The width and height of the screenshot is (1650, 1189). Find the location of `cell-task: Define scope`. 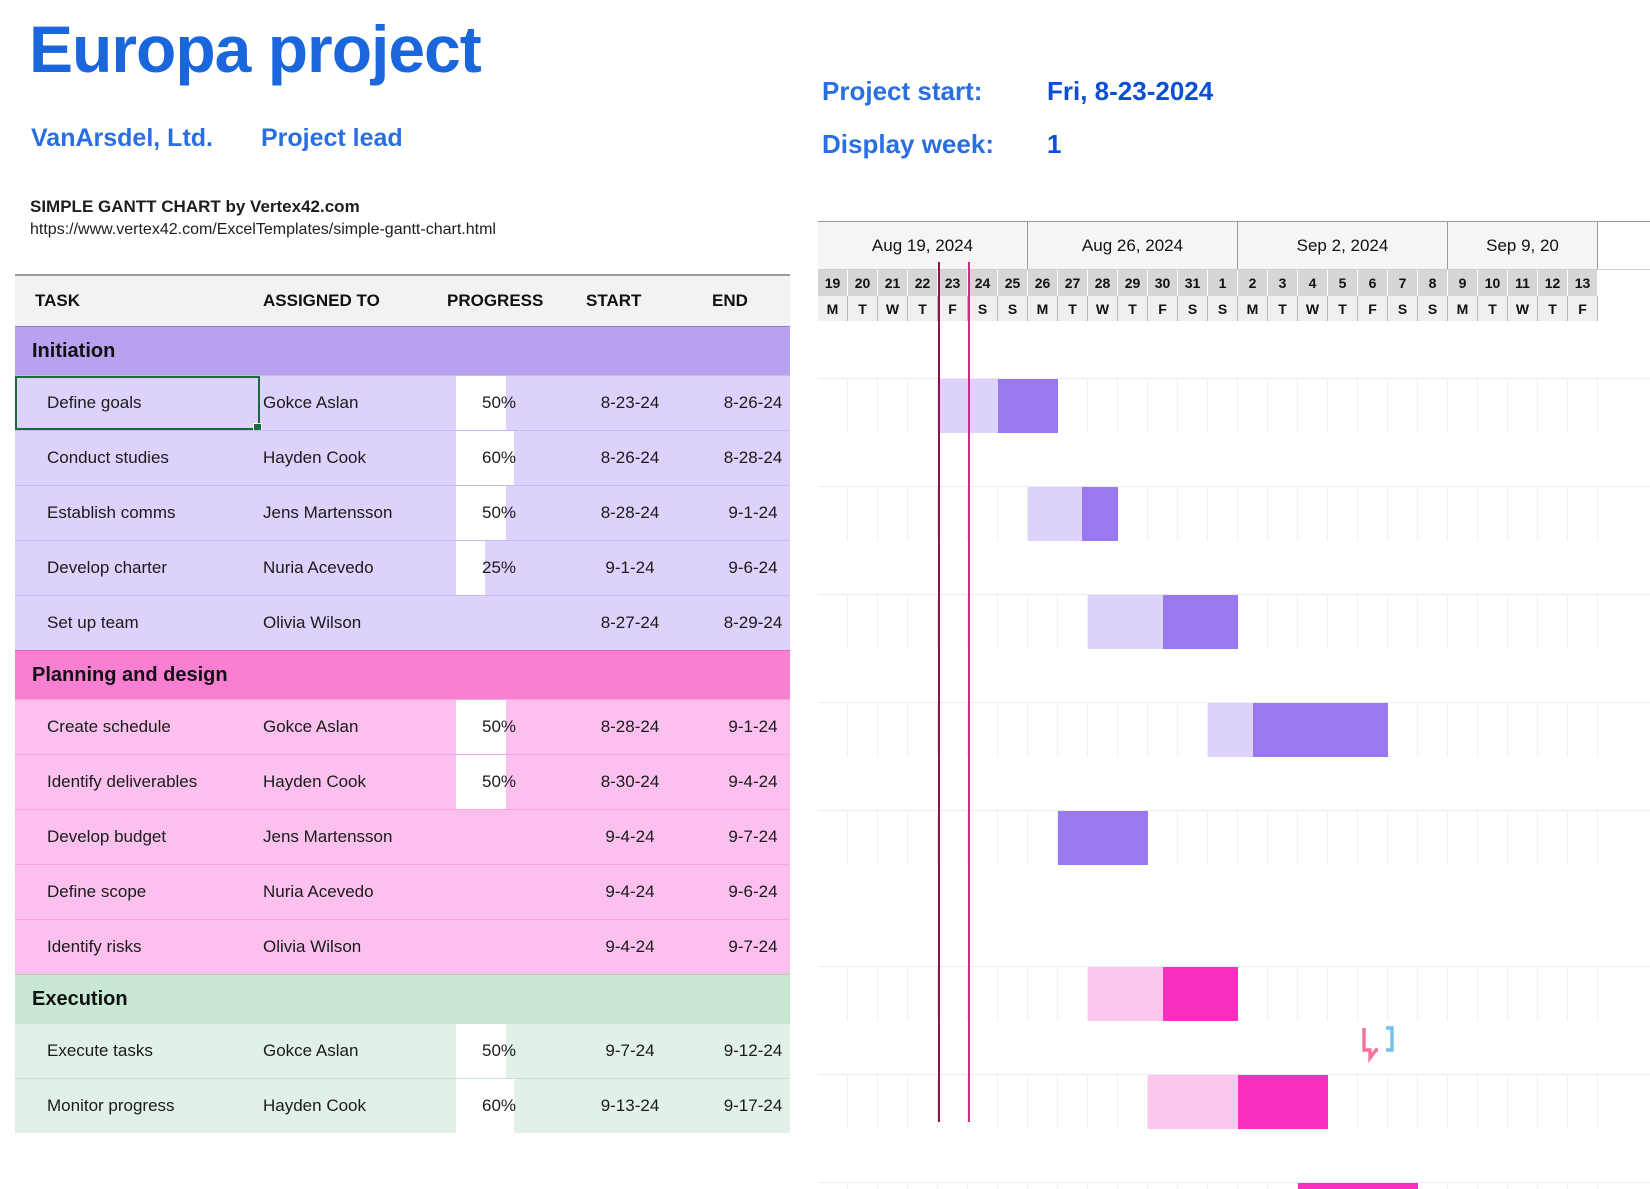

cell-task: Define scope is located at coordinates (97, 891).